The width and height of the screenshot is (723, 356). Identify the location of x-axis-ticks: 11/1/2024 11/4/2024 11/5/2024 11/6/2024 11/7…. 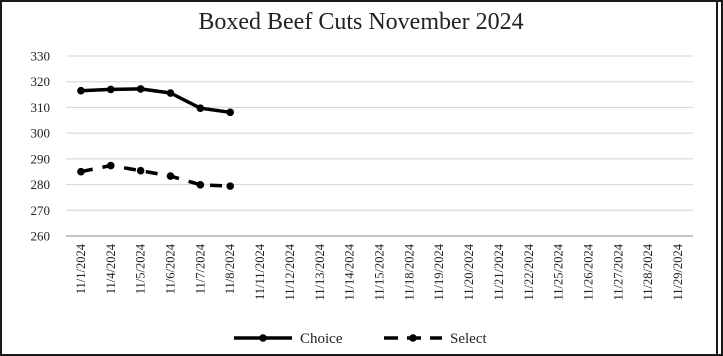
(379, 271).